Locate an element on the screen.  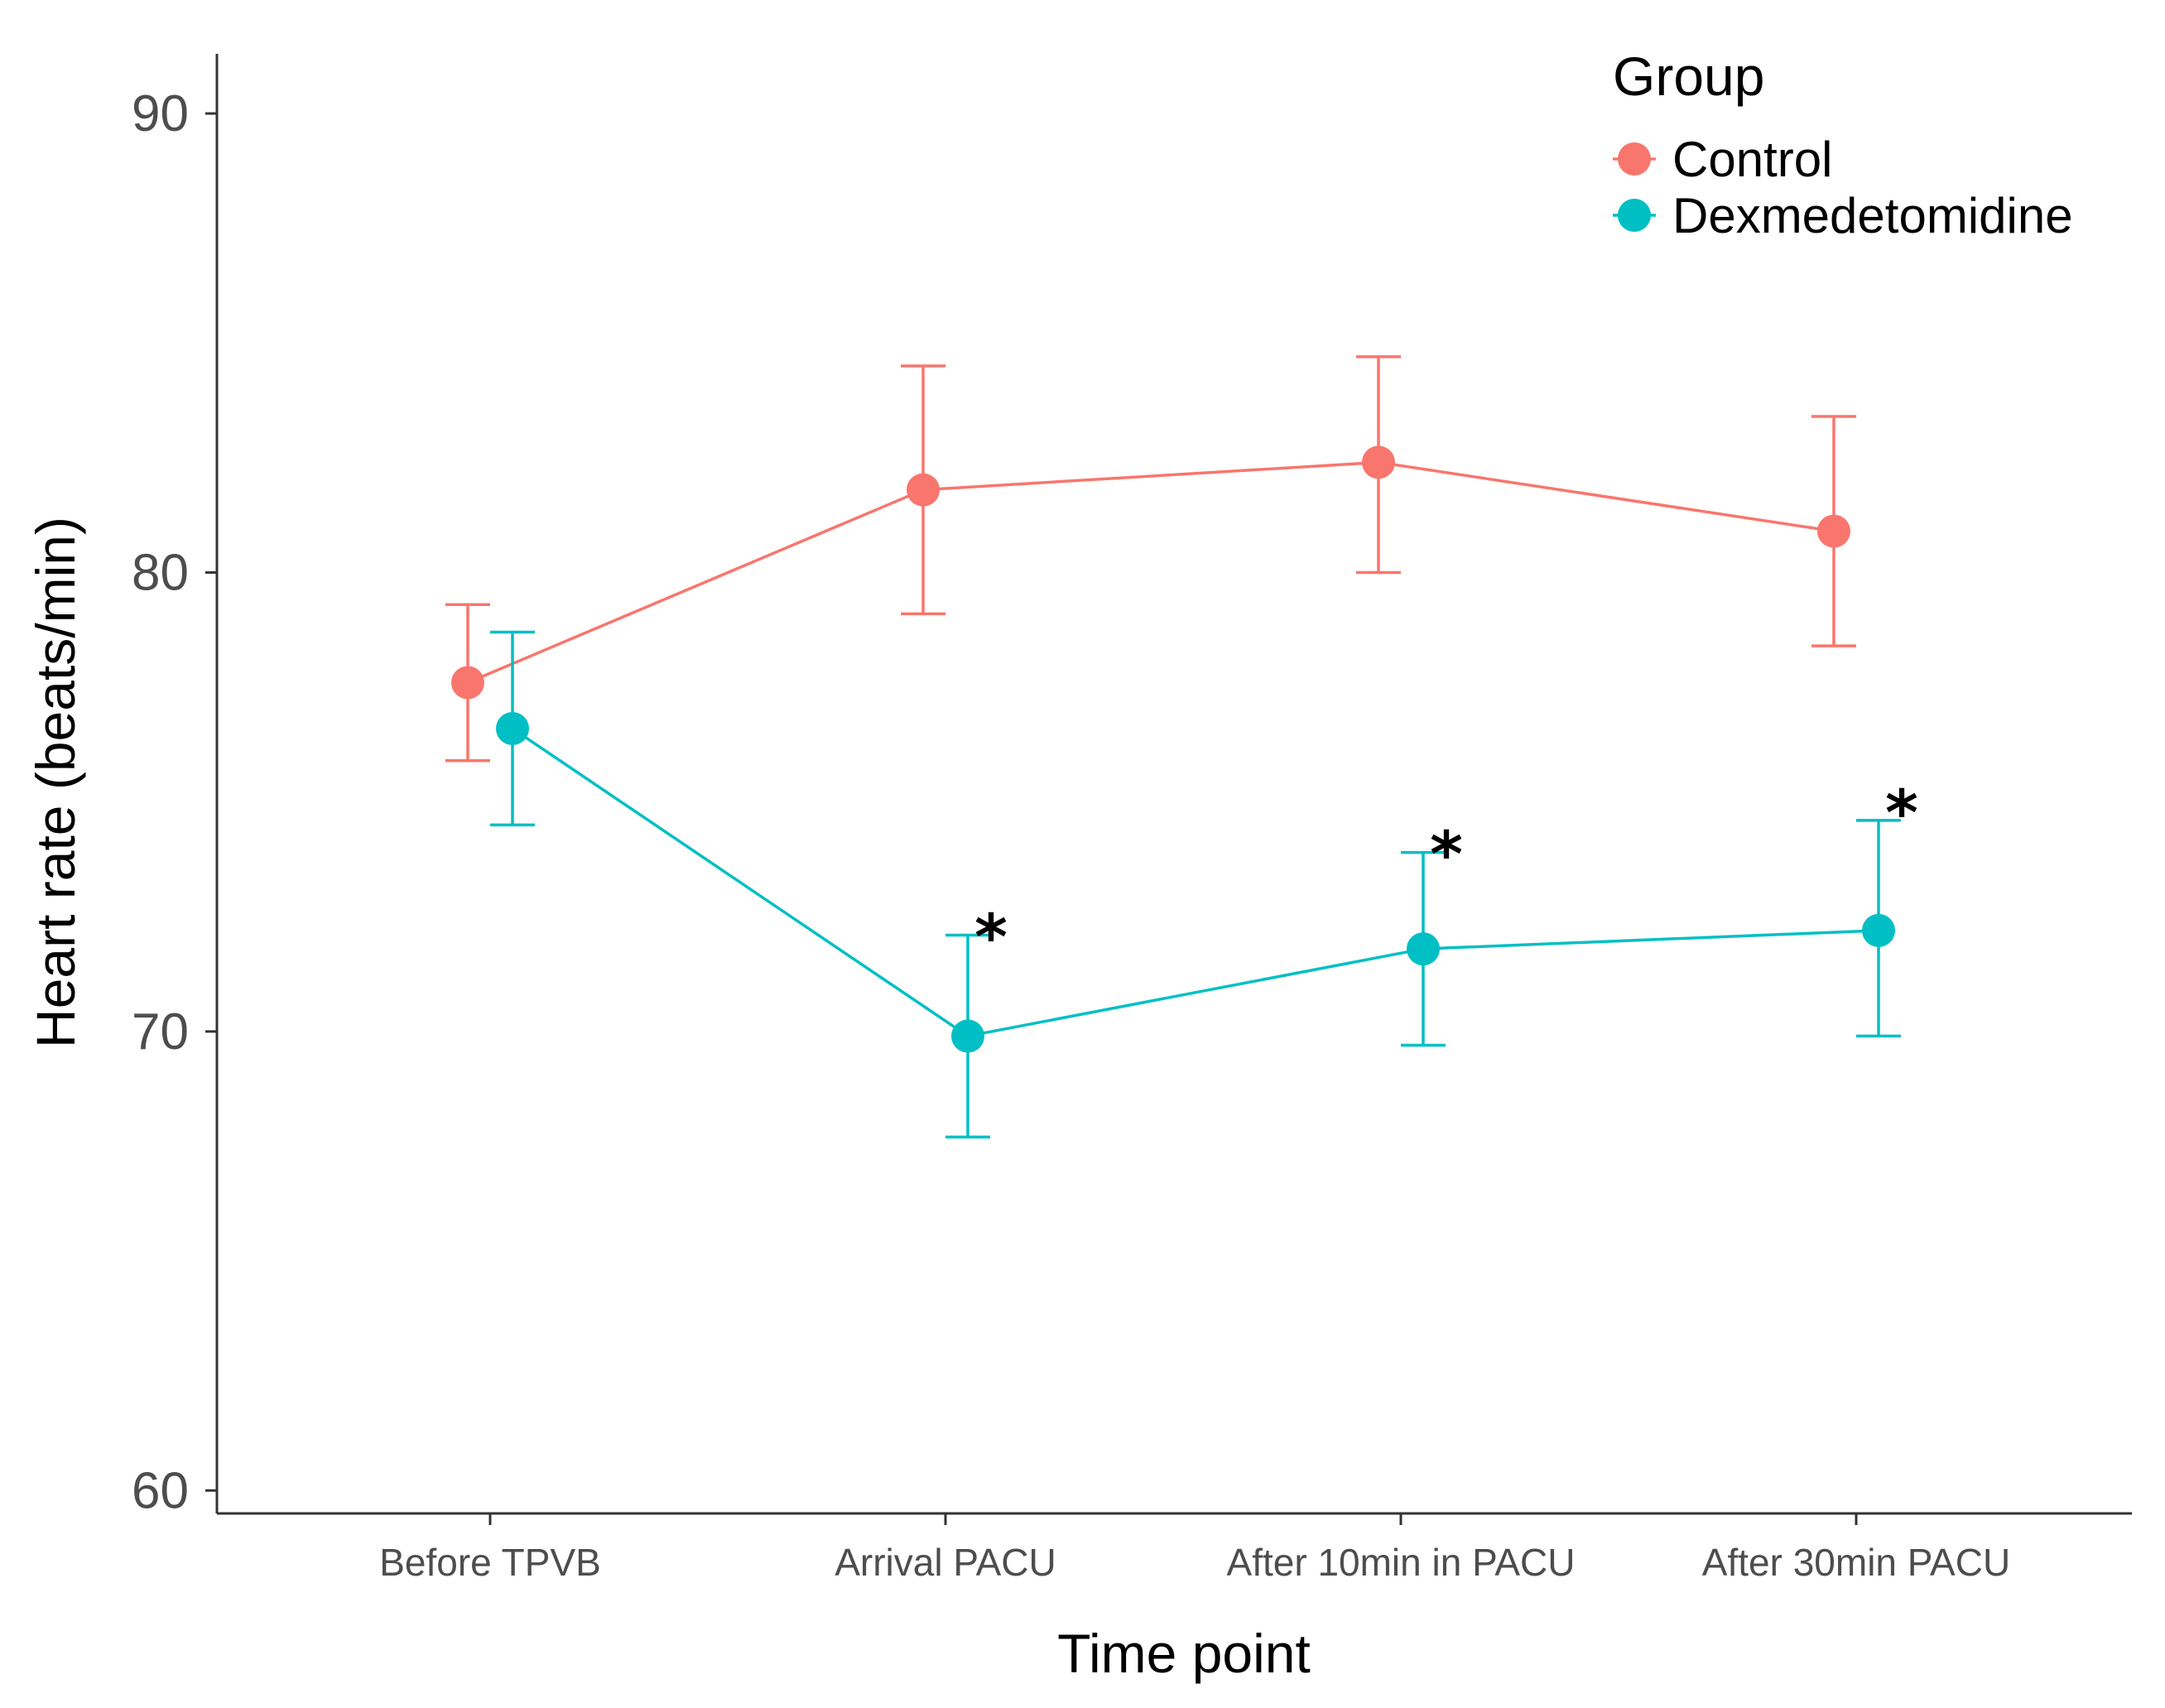
y-tick-label: 60 is located at coordinates (160, 1490).